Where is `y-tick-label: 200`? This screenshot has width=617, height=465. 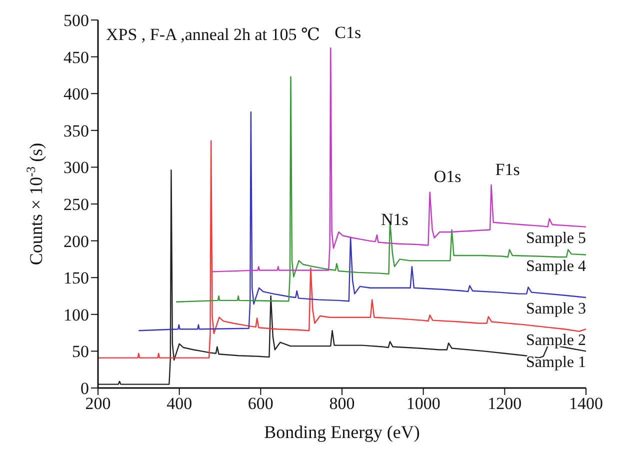 y-tick-label: 200 is located at coordinates (76, 241).